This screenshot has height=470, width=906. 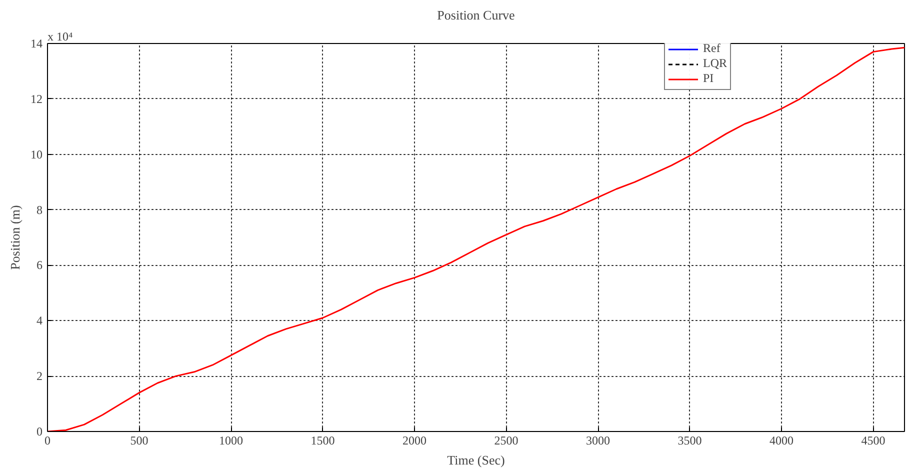 I want to click on x-tick-label: 1000, so click(x=231, y=441).